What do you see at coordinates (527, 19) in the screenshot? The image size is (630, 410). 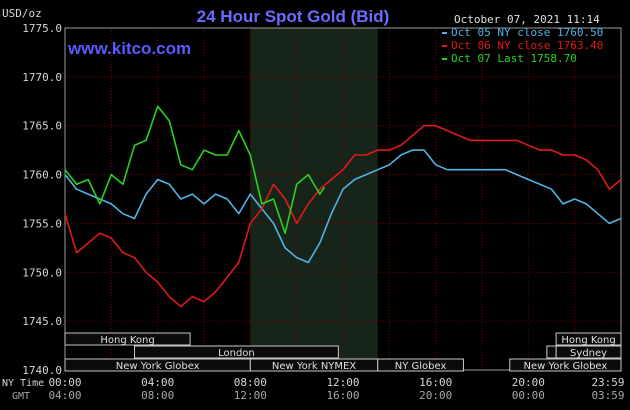 I see `timestamp: October 07, 2021 11:14` at bounding box center [527, 19].